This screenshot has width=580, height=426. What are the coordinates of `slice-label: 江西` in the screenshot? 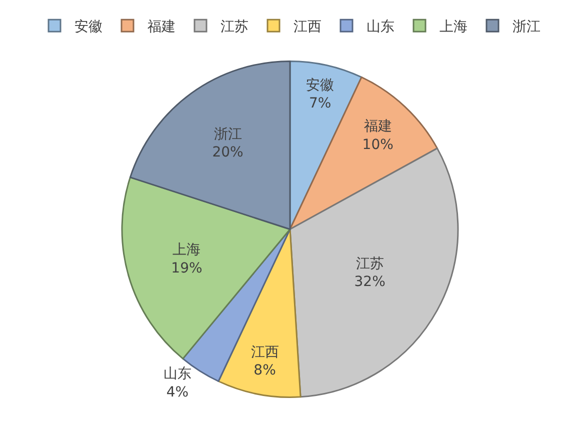 It's located at (264, 352).